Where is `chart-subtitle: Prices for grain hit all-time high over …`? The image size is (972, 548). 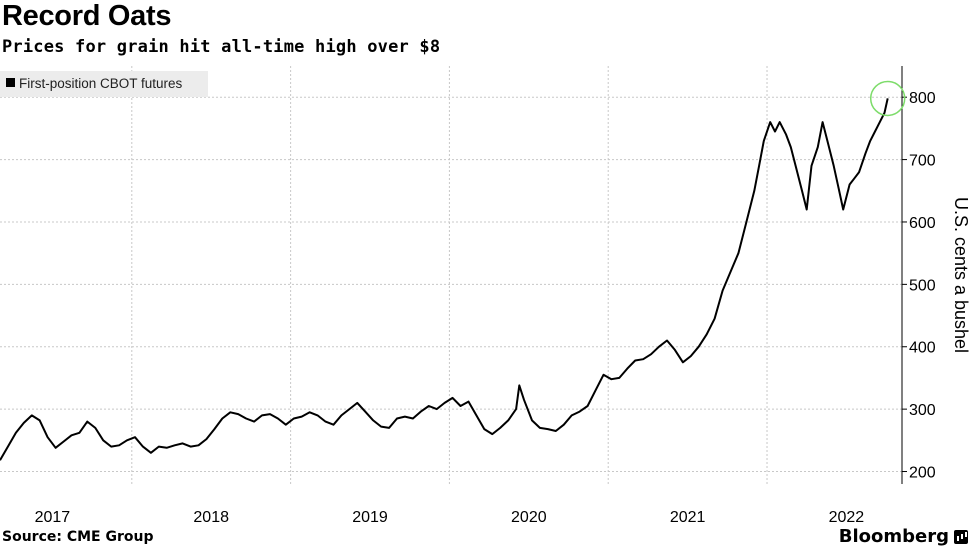
chart-subtitle: Prices for grain hit all-time high over … is located at coordinates (221, 47).